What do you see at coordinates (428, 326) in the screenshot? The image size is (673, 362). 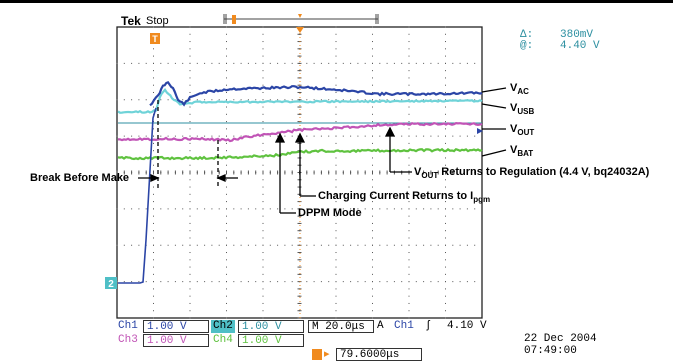 I see `trigger-slope-icon: ʃ` at bounding box center [428, 326].